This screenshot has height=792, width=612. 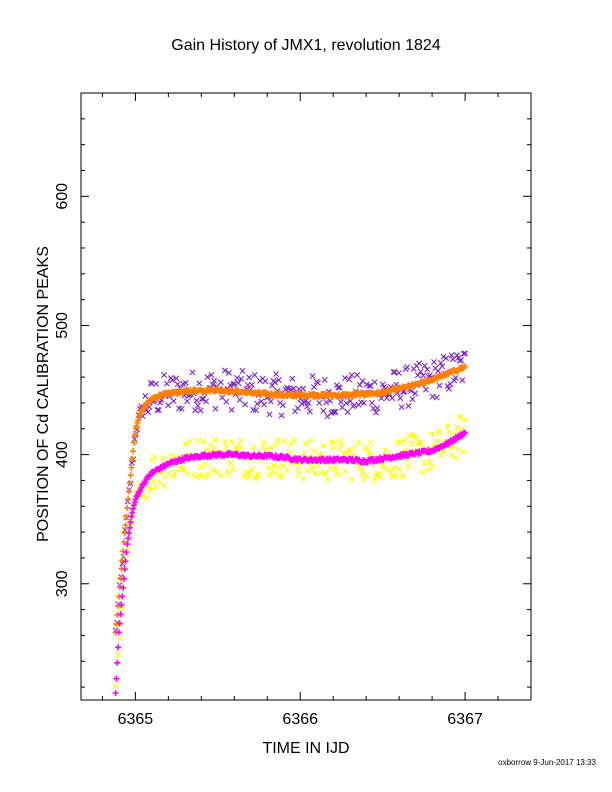 I want to click on y-axis-title: POSITION OF Cd CALIBRATION PEAKS, so click(x=43, y=394).